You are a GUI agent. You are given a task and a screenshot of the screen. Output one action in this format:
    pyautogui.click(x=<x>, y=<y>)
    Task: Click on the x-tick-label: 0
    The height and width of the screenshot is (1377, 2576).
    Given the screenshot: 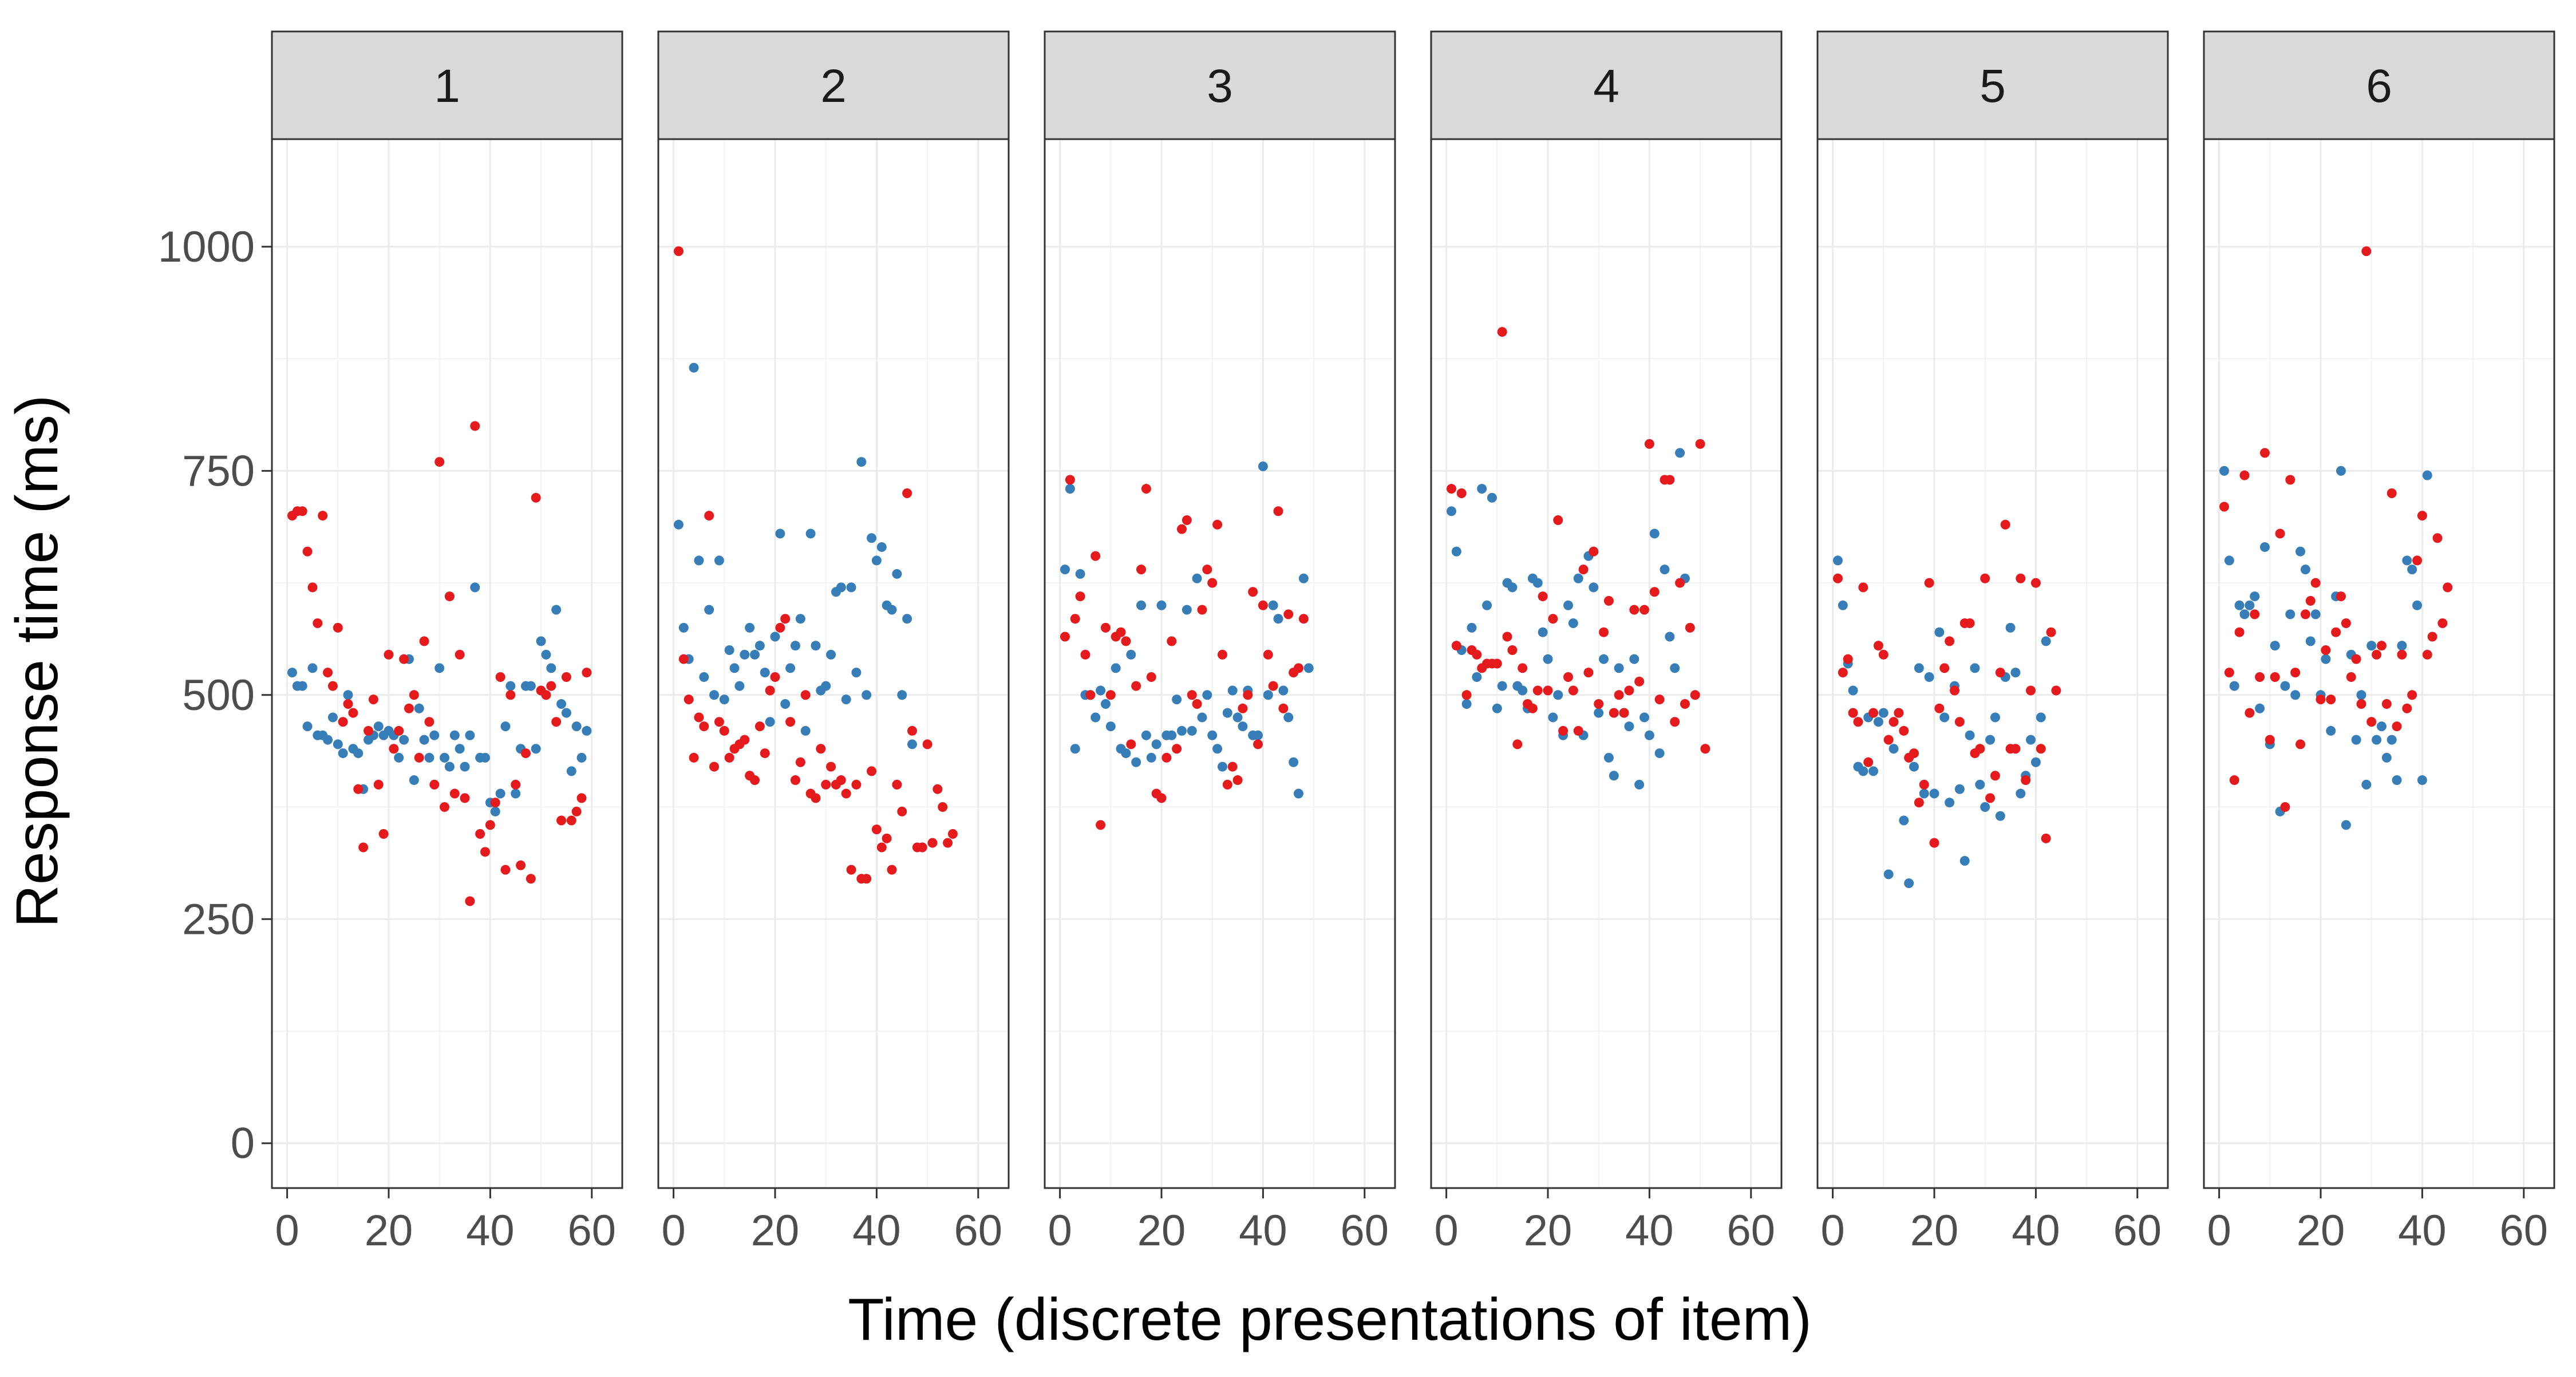 What is the action you would take?
    pyautogui.click(x=1832, y=1230)
    